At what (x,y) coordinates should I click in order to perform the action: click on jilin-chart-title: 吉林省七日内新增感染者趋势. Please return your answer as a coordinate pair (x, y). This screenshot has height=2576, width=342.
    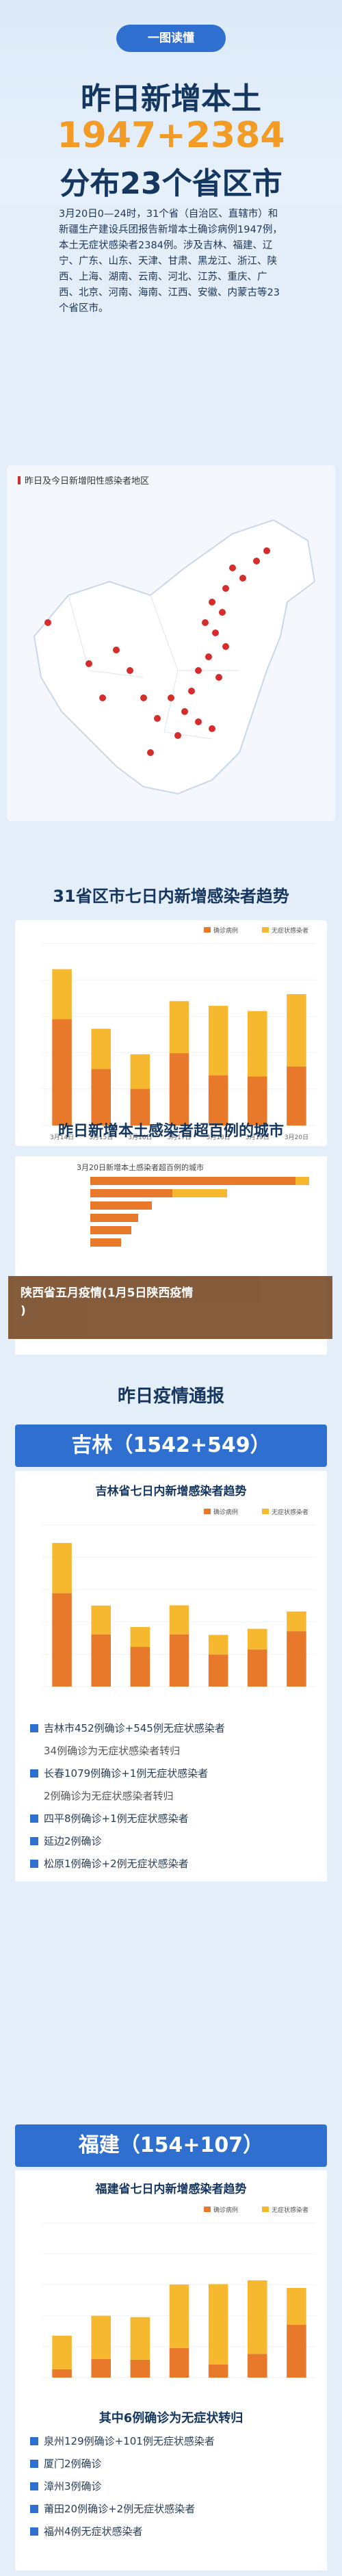
    Looking at the image, I should click on (171, 1491).